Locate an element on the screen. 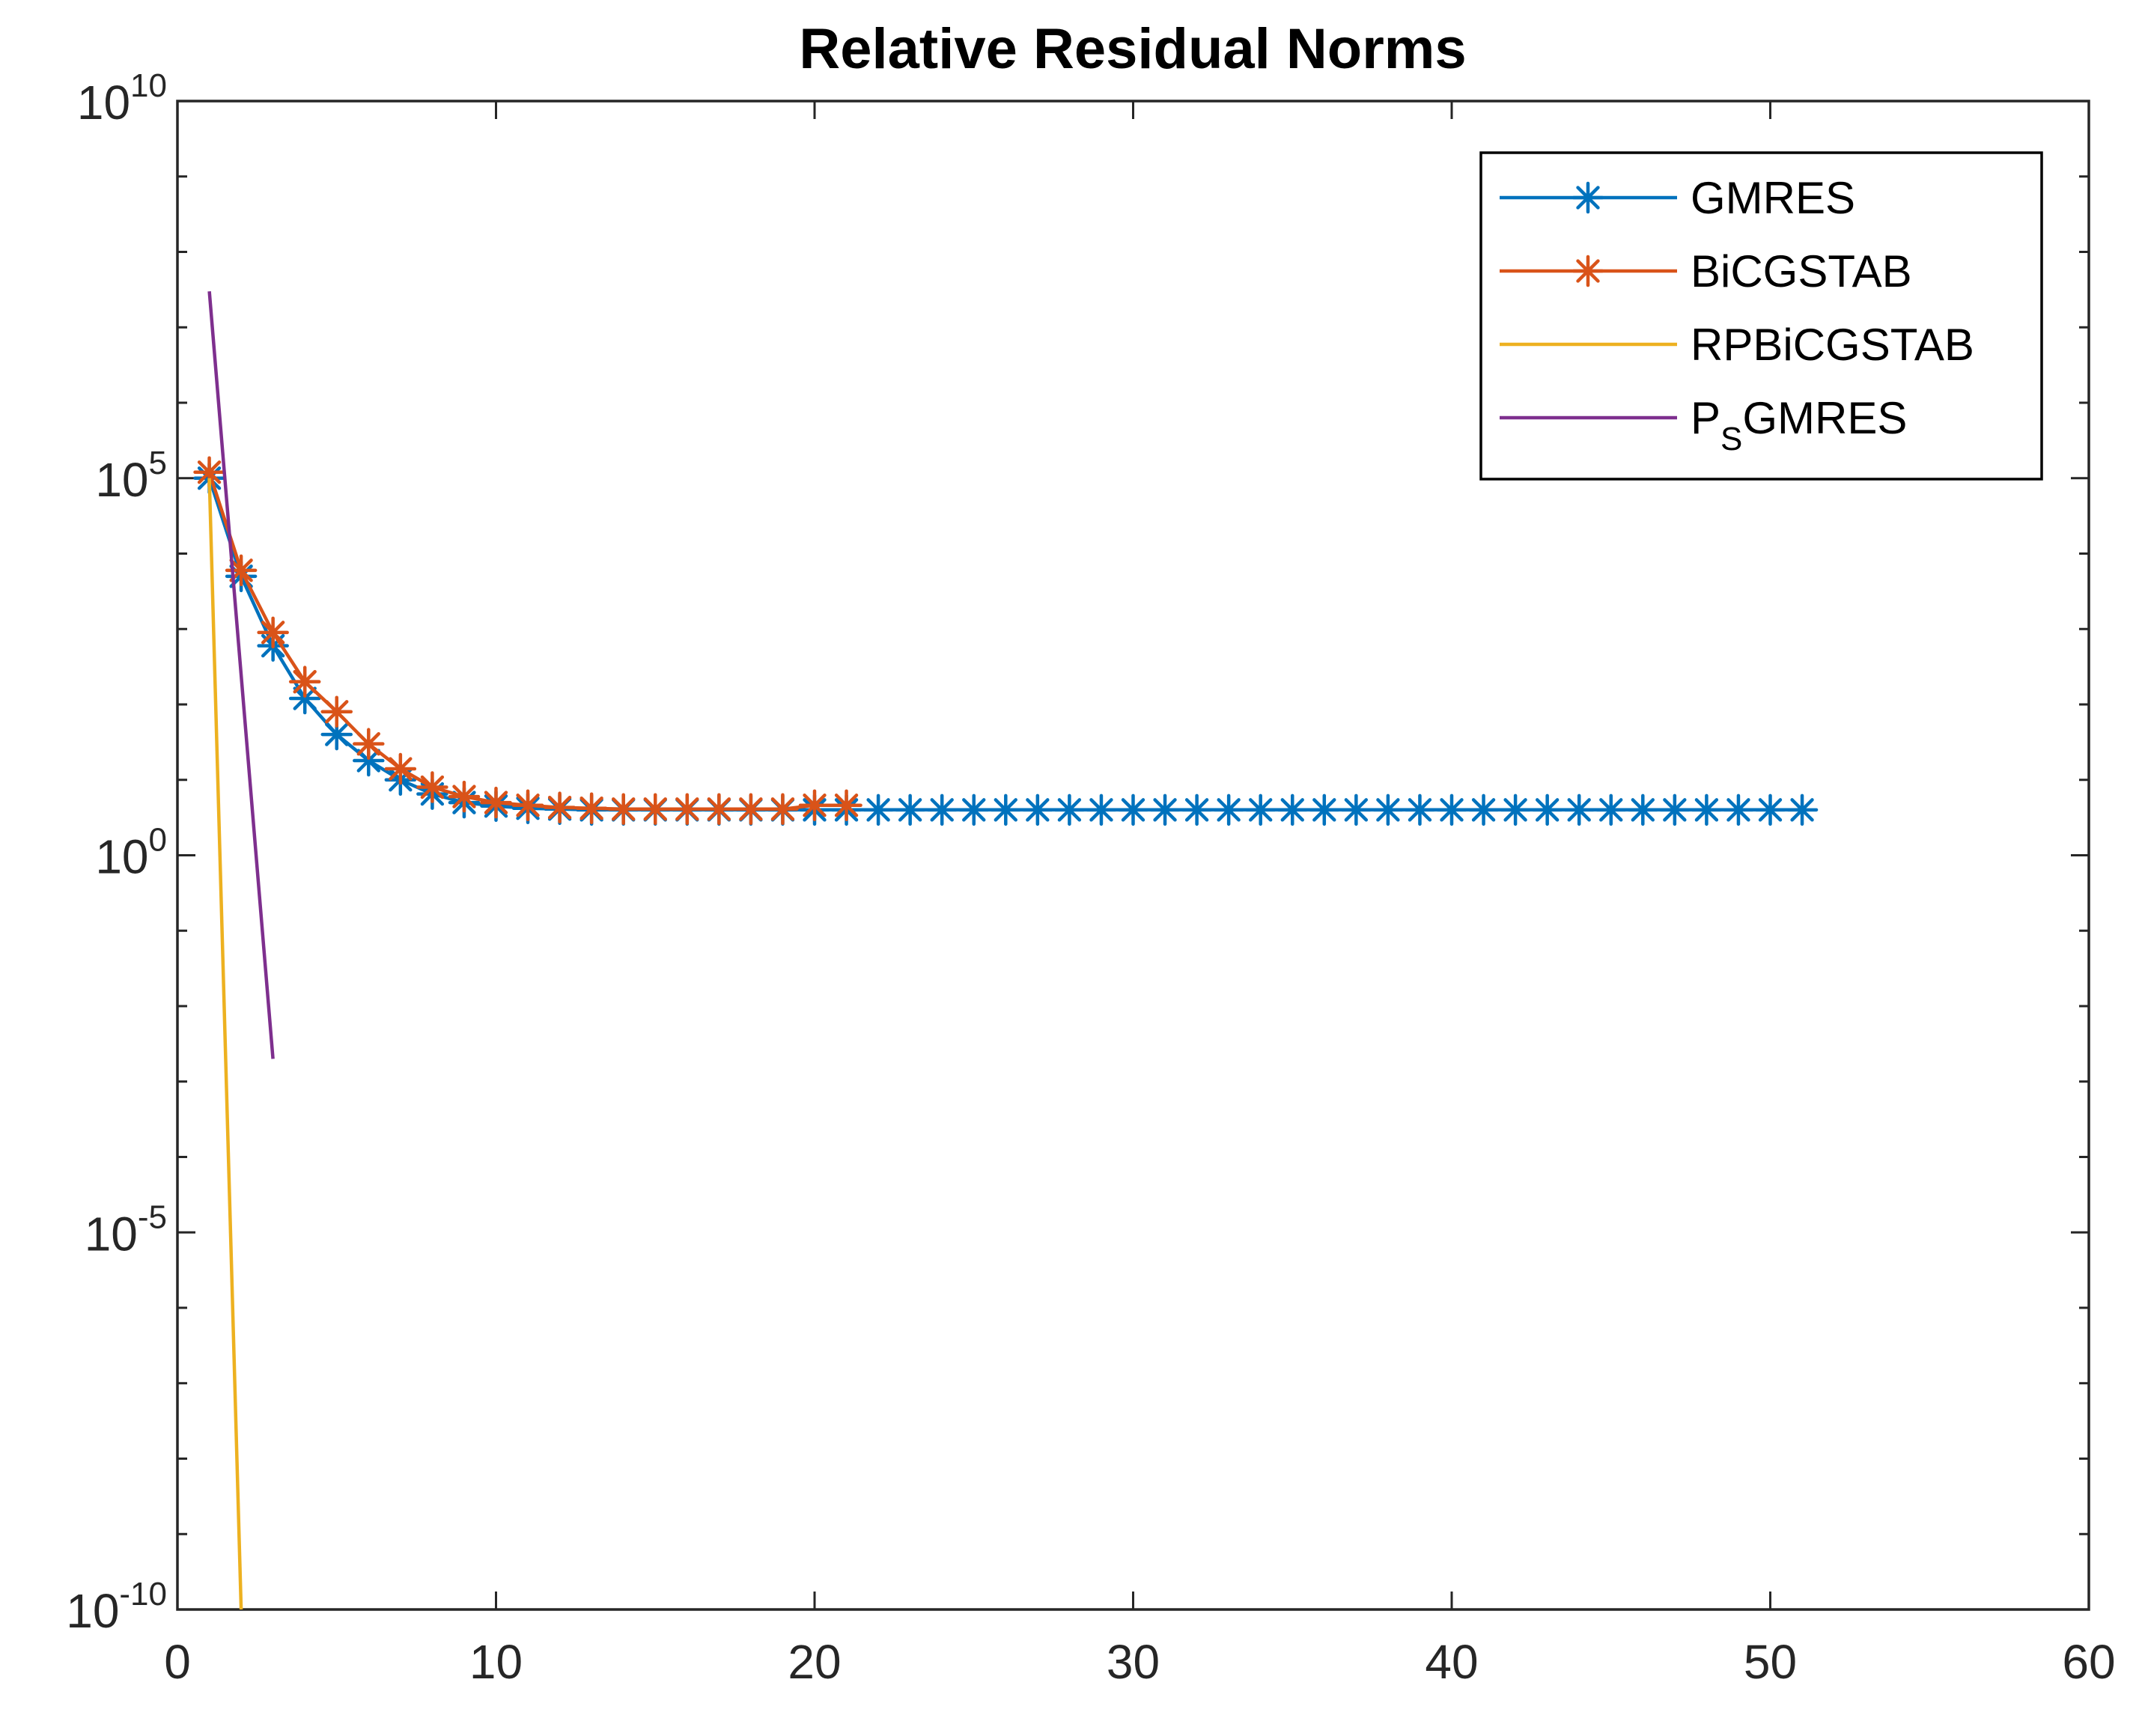 The height and width of the screenshot is (1736, 2142). x-tick-label: 40 is located at coordinates (1451, 1662).